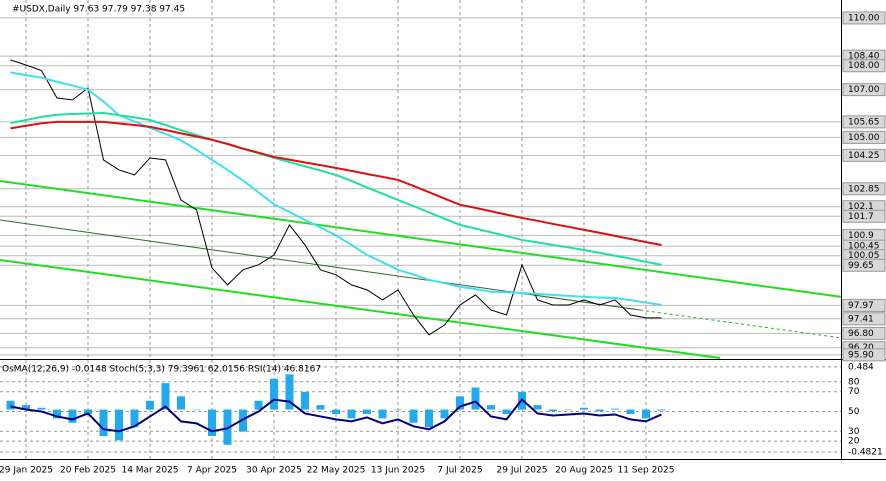 The image size is (886, 481). Describe the element at coordinates (98, 10) in the screenshot. I see `chart-title: #USDX,Daily 97.63 97.79 97.38 97.45` at that location.